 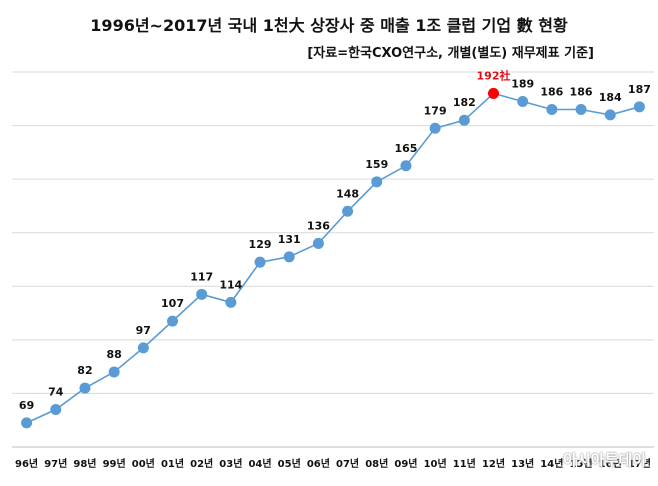 I want to click on data-label: 107, so click(x=172, y=303).